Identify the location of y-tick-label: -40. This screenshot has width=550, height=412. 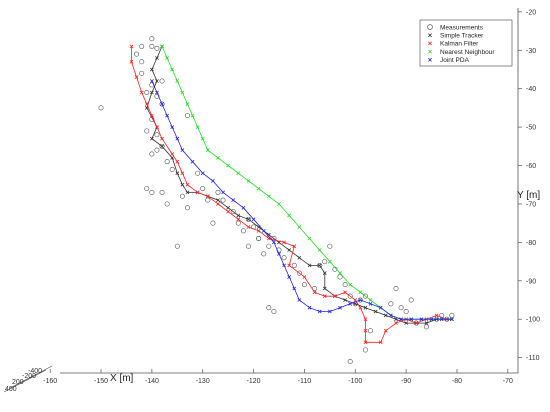
(531, 89).